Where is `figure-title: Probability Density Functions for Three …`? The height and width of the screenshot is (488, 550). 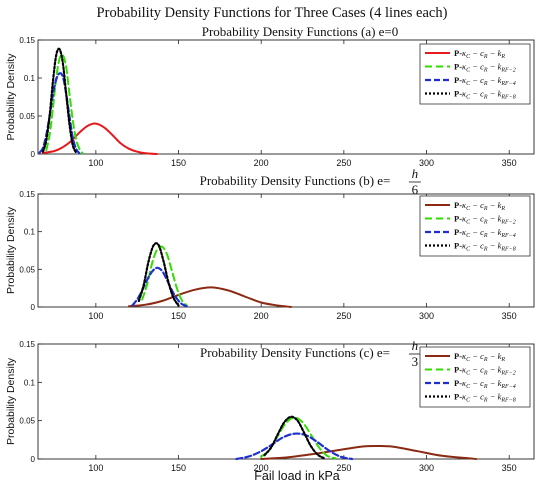 figure-title: Probability Density Functions for Three … is located at coordinates (272, 13).